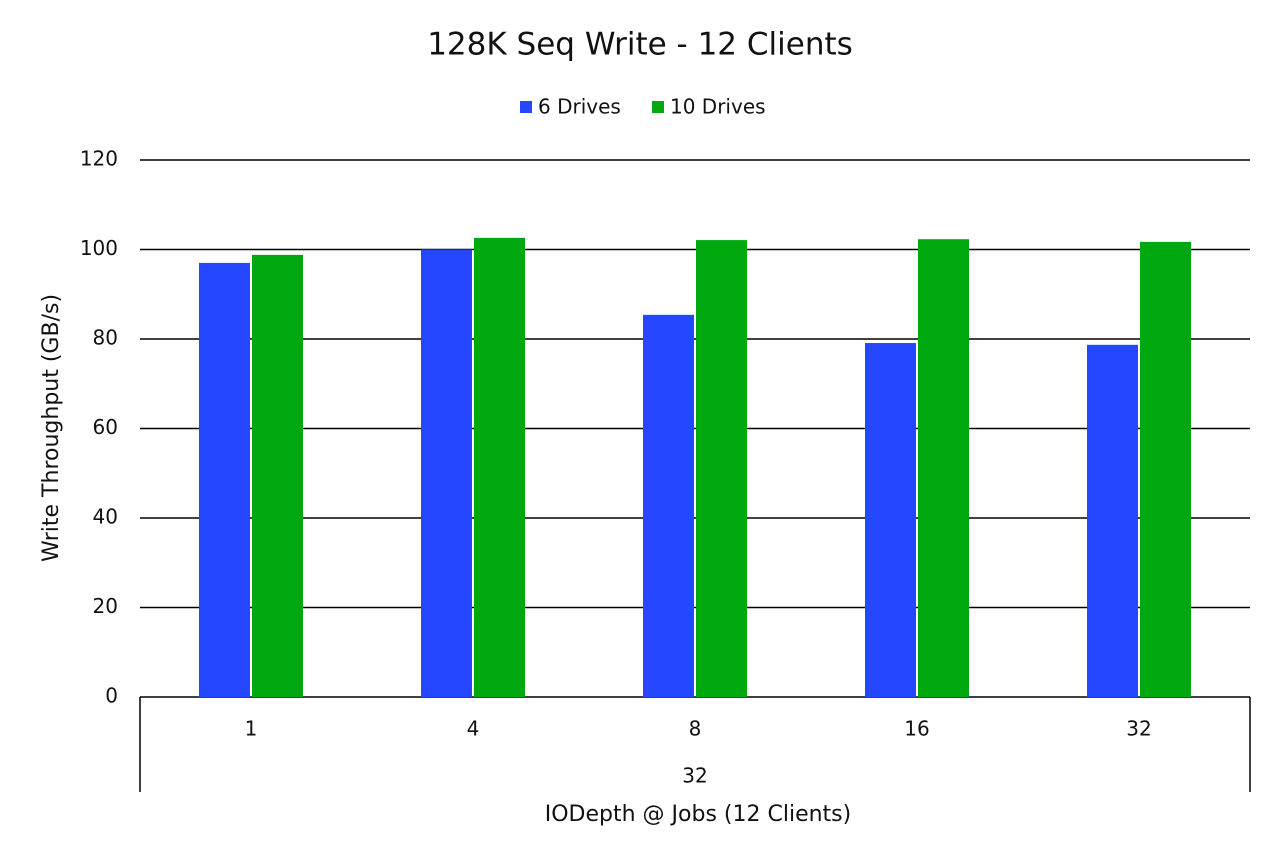 The height and width of the screenshot is (867, 1280). Describe the element at coordinates (1138, 729) in the screenshot. I see `x-tick-label: 32` at that location.